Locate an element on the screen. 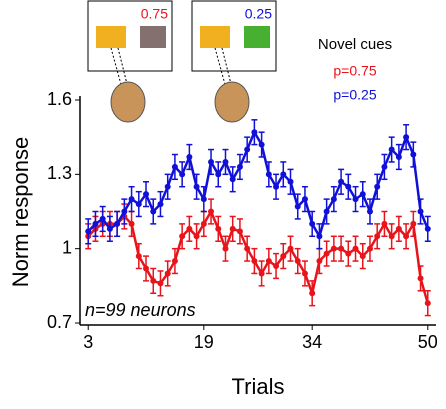 This screenshot has width=446, height=409. screen-label: 0.75 is located at coordinates (154, 14).